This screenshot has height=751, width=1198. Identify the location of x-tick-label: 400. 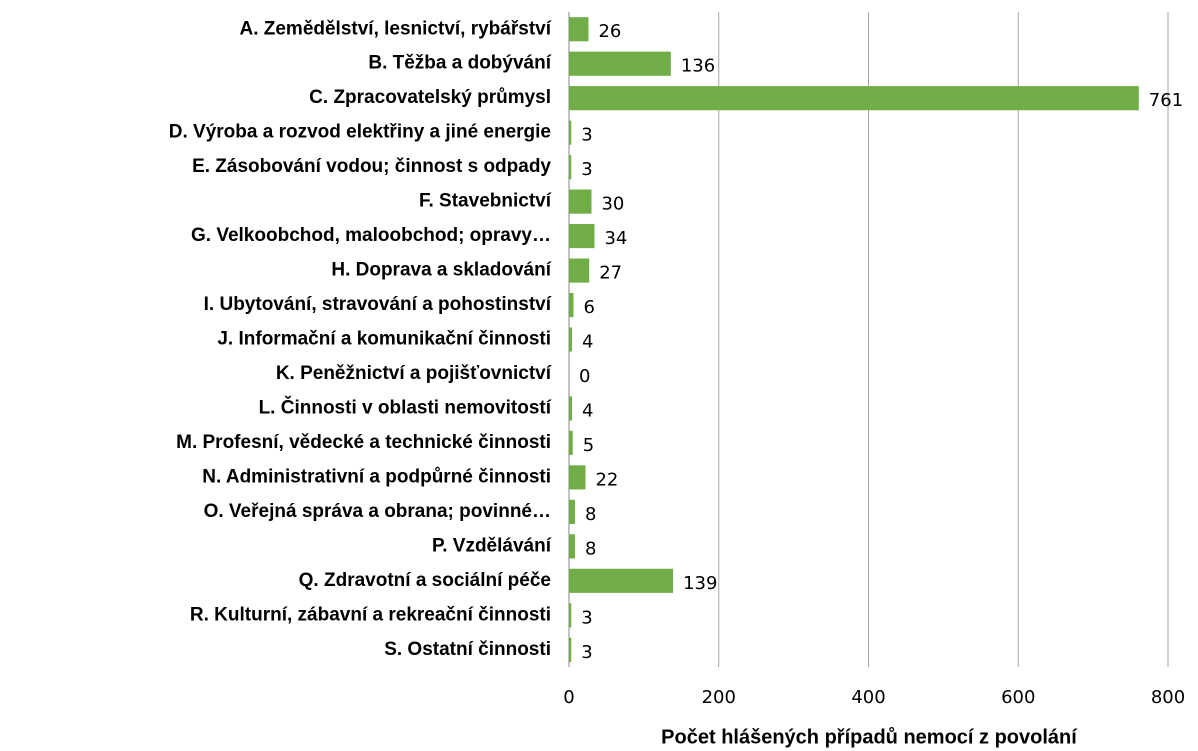
(868, 697).